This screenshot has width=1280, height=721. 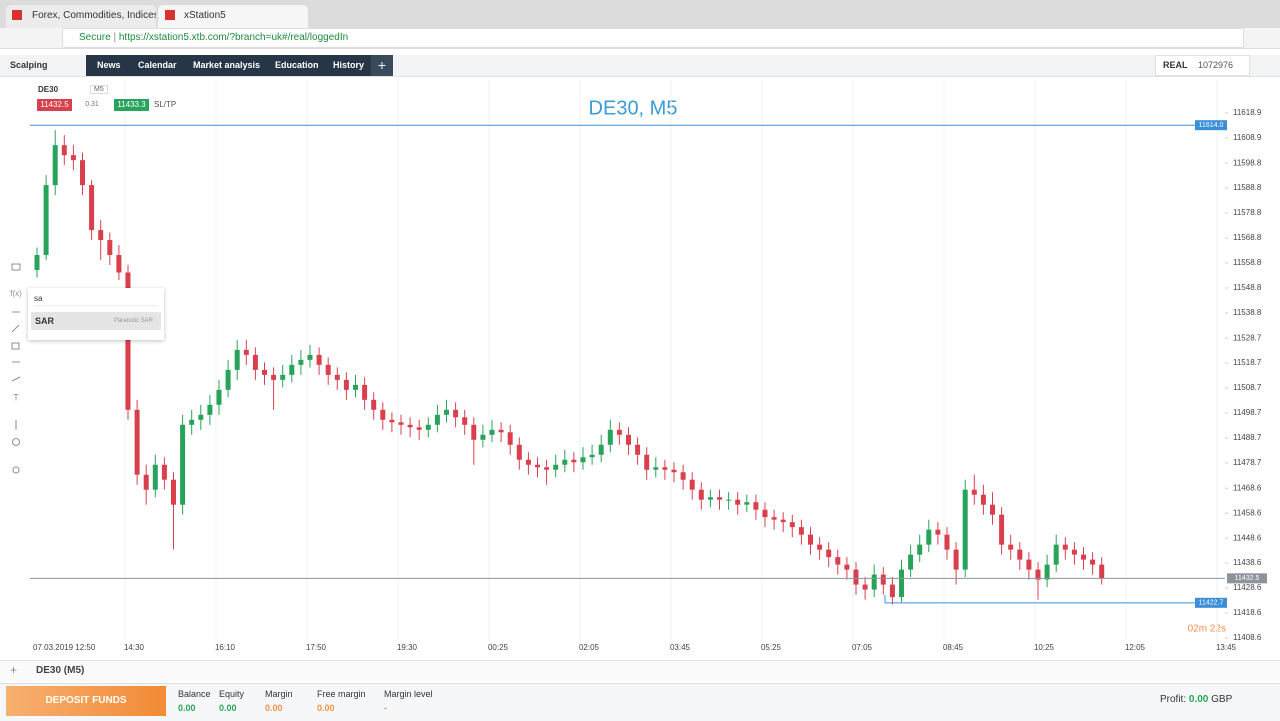 What do you see at coordinates (194, 701) in the screenshot?
I see `account-stat: Balance 0.00` at bounding box center [194, 701].